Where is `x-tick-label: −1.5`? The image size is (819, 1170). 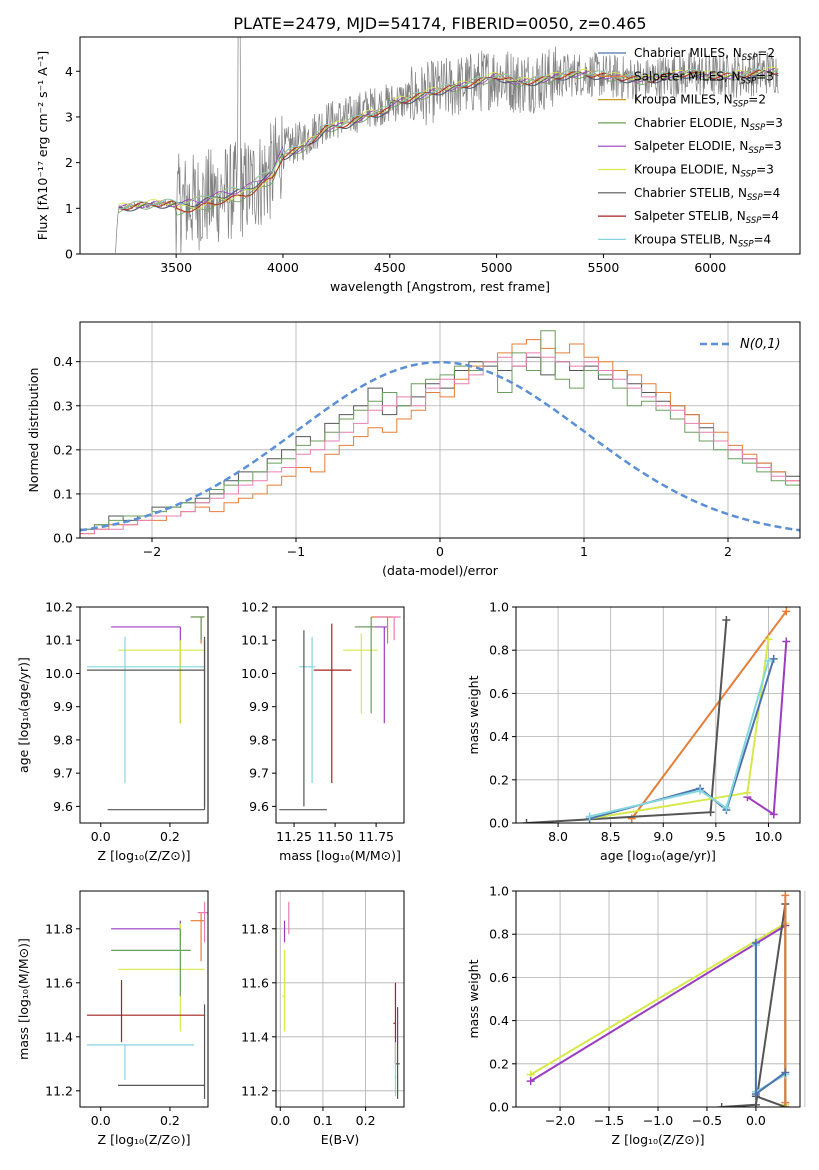 x-tick-label: −1.5 is located at coordinates (609, 1120).